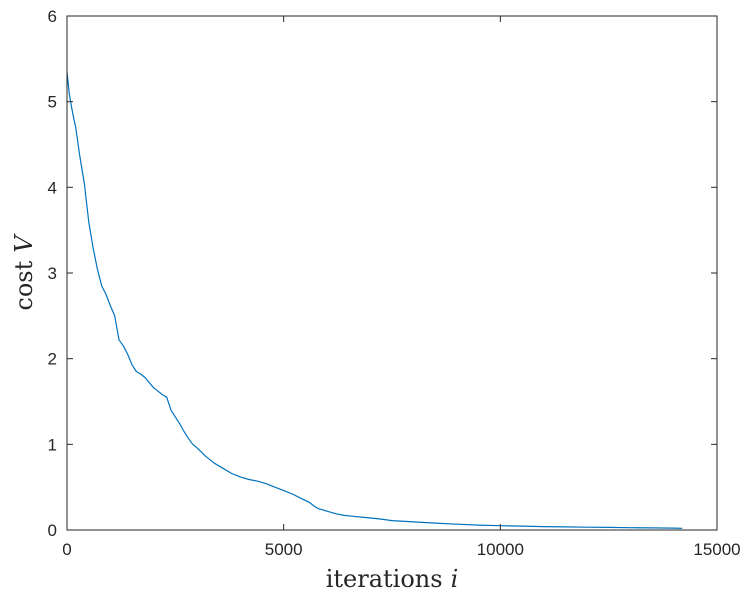  I want to click on y-tick-label: 3, so click(52, 273).